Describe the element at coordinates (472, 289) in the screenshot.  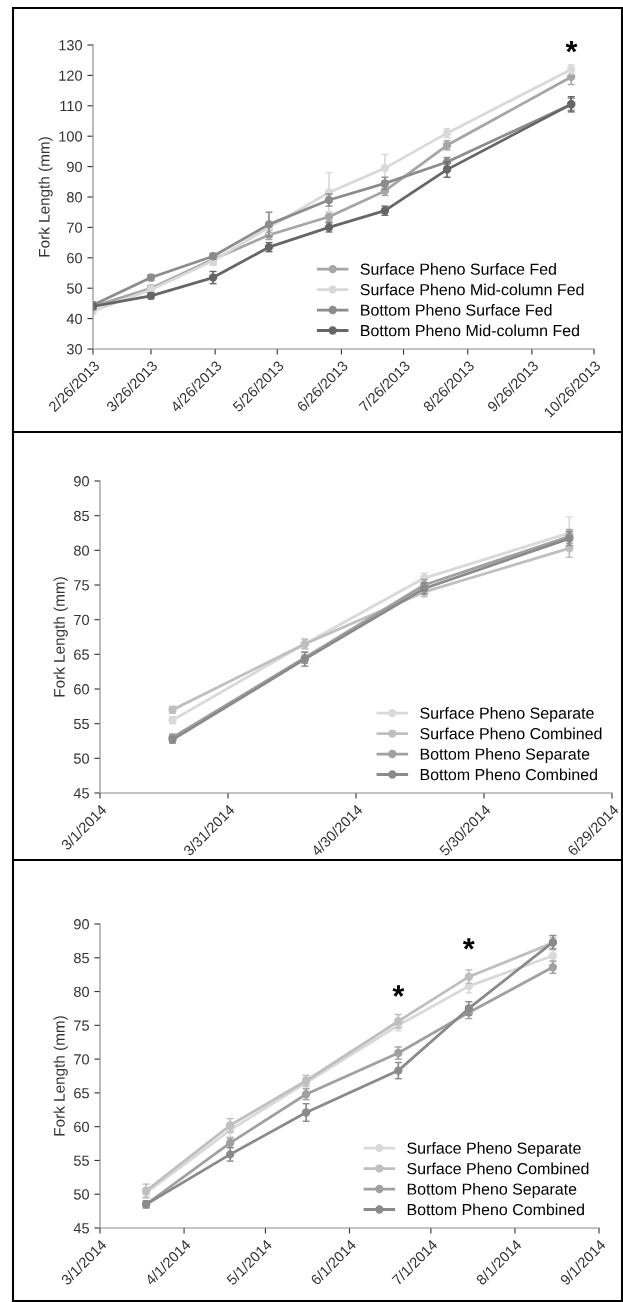
I see `legend-label: Surface Pheno Mid-column Fed` at that location.